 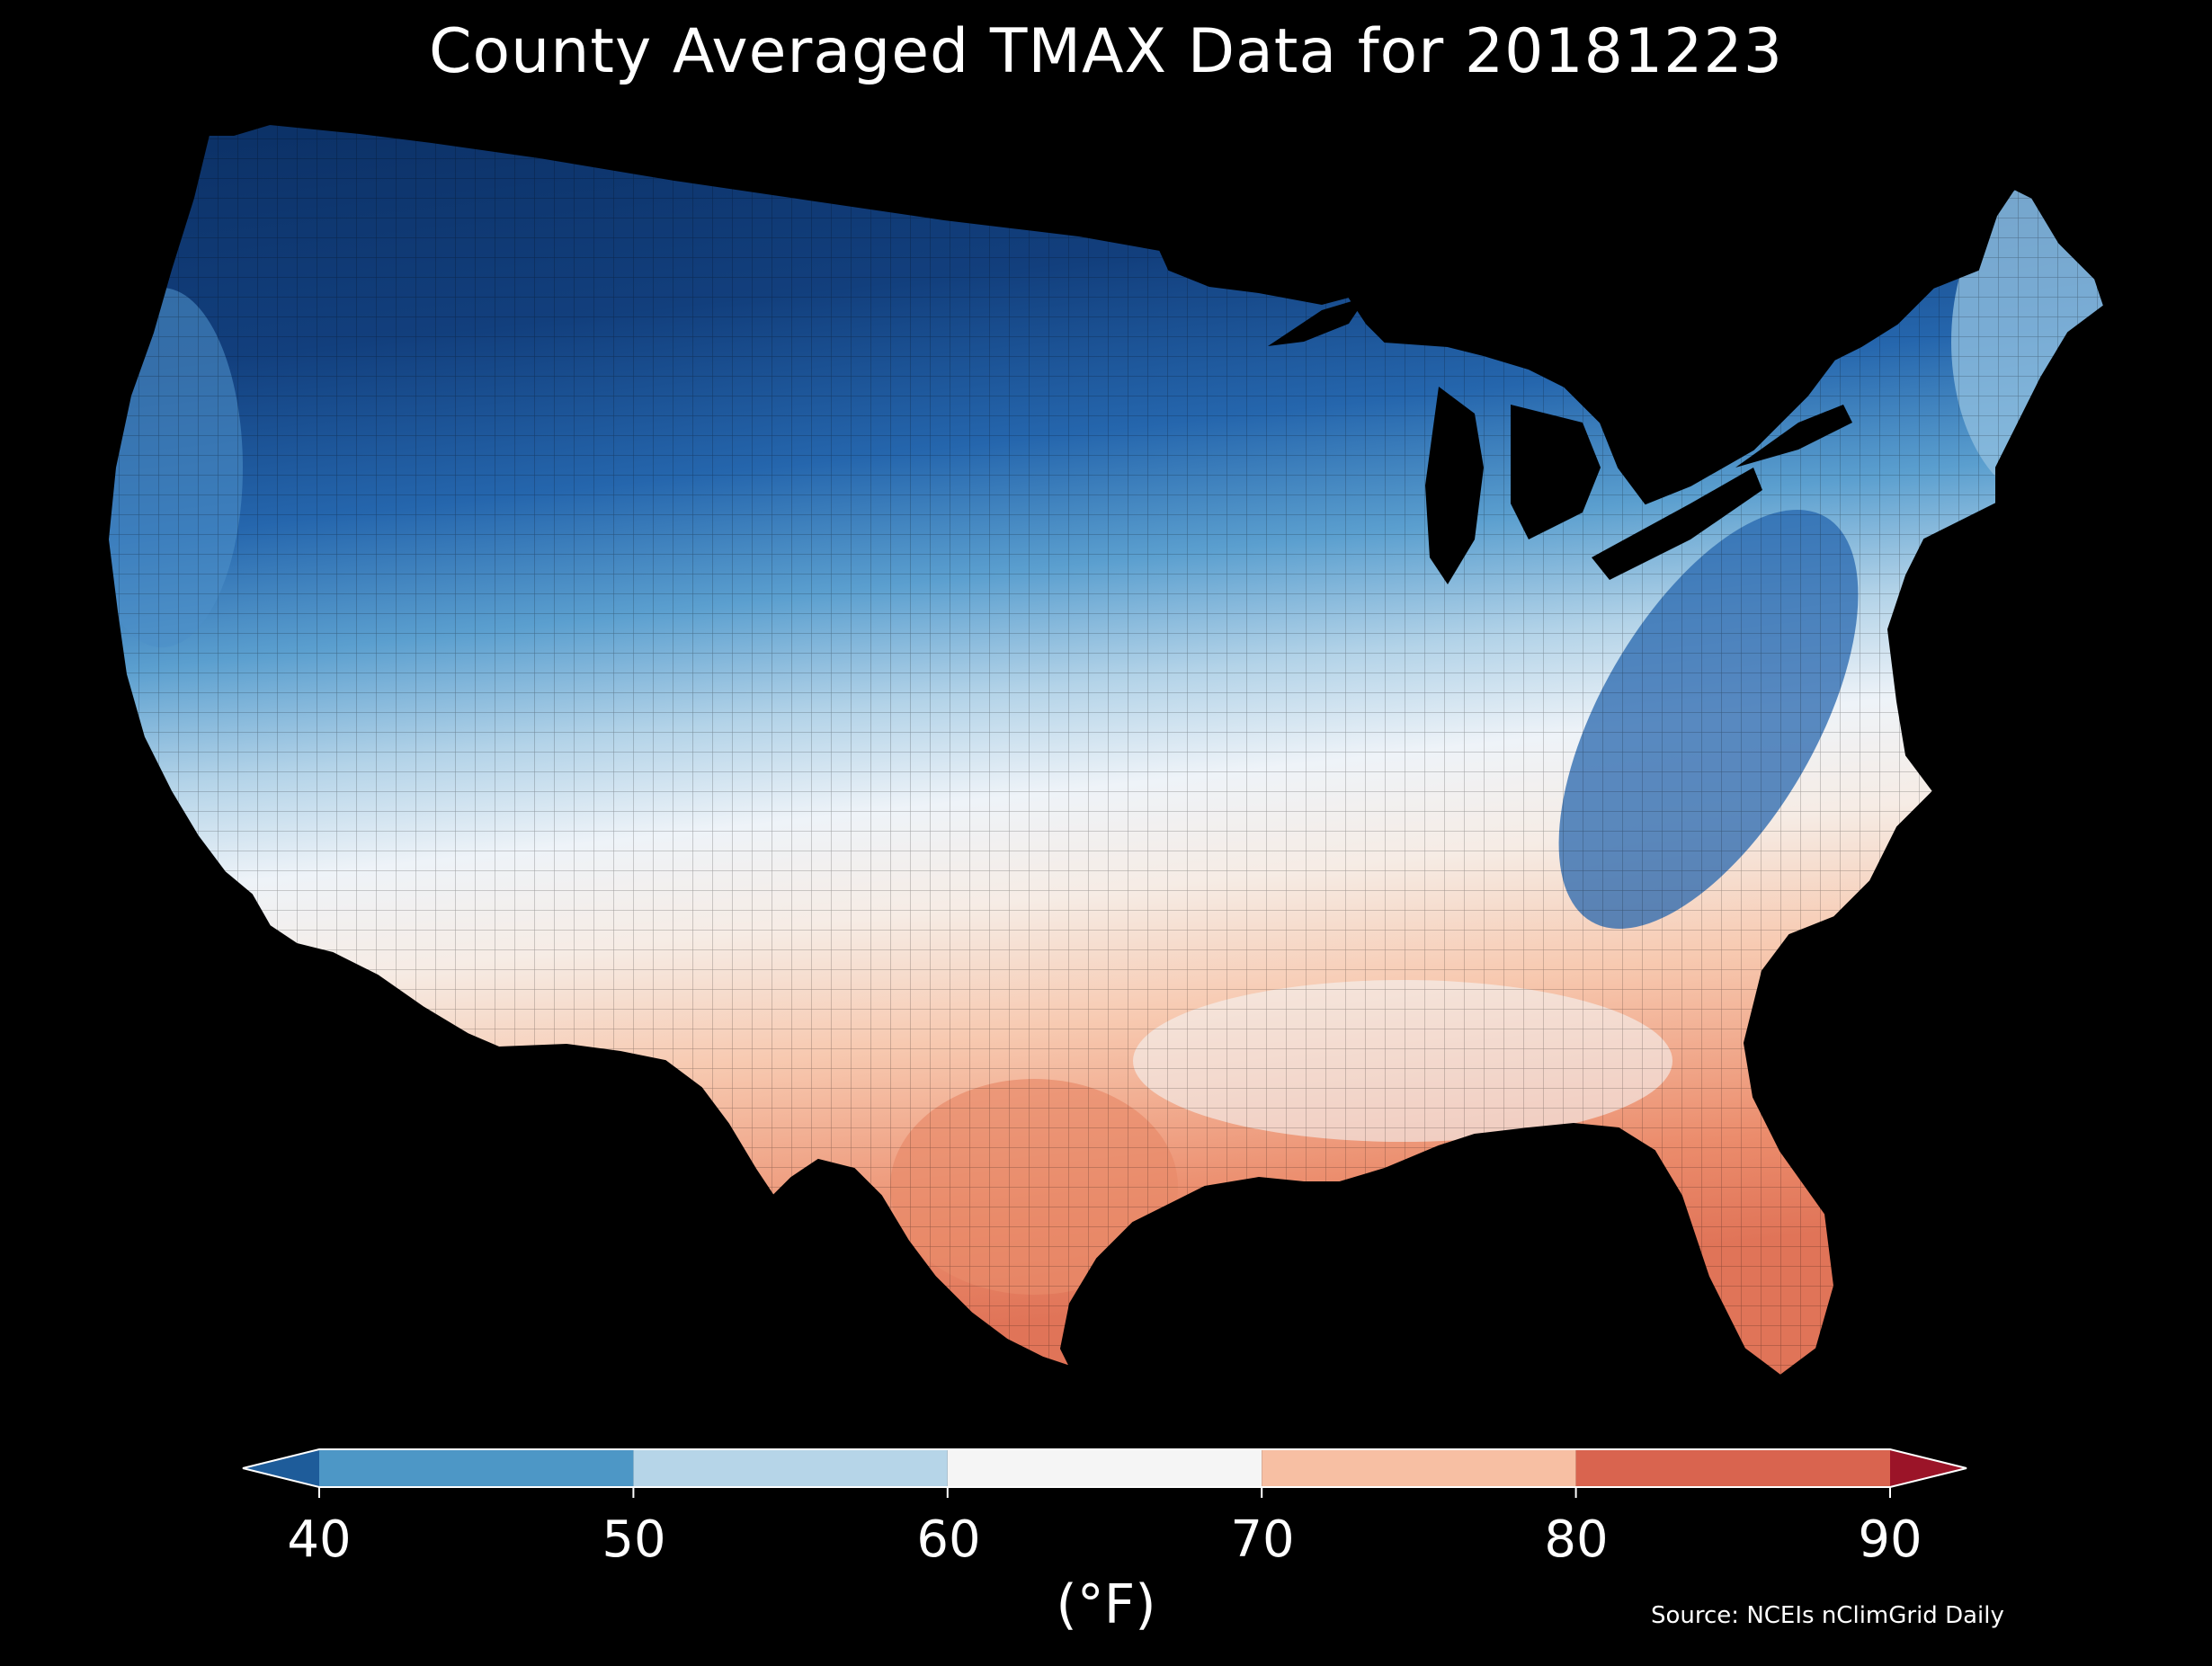 What do you see at coordinates (1890, 1540) in the screenshot?
I see `colorbar-tick-label: 90` at bounding box center [1890, 1540].